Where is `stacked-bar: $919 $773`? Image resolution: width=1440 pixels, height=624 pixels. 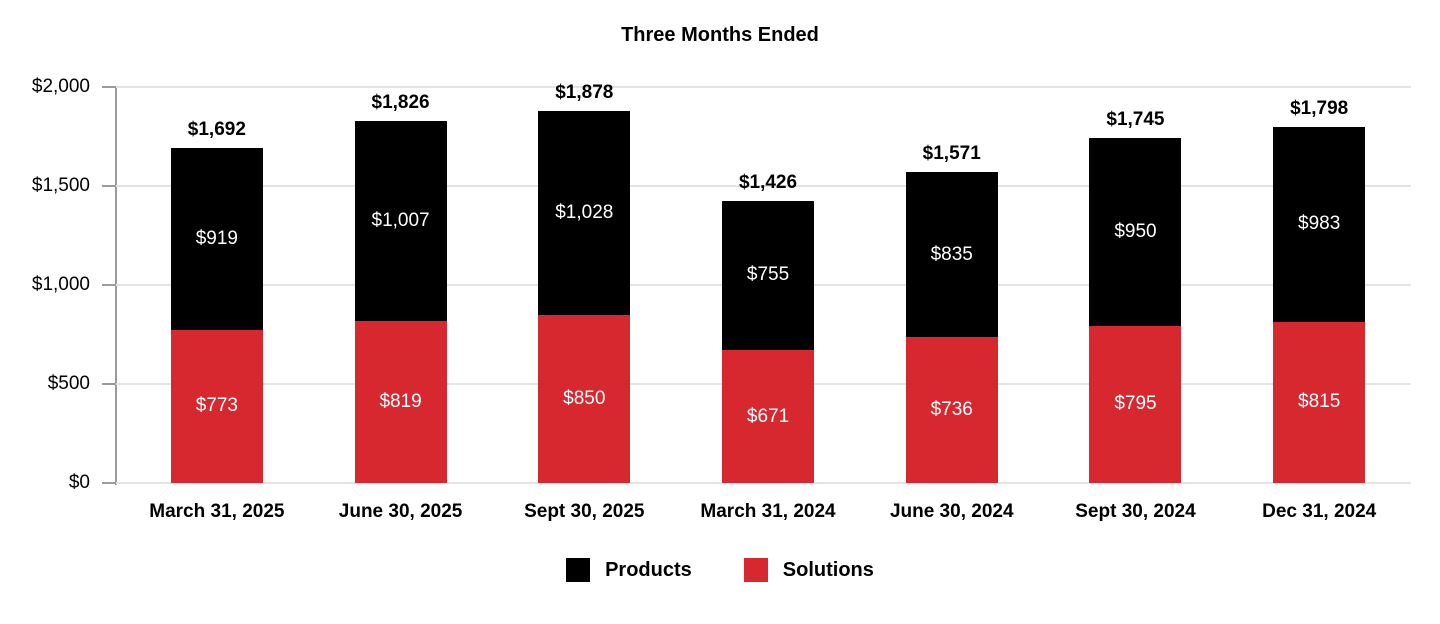
stacked-bar: $919 $773 is located at coordinates (216, 315).